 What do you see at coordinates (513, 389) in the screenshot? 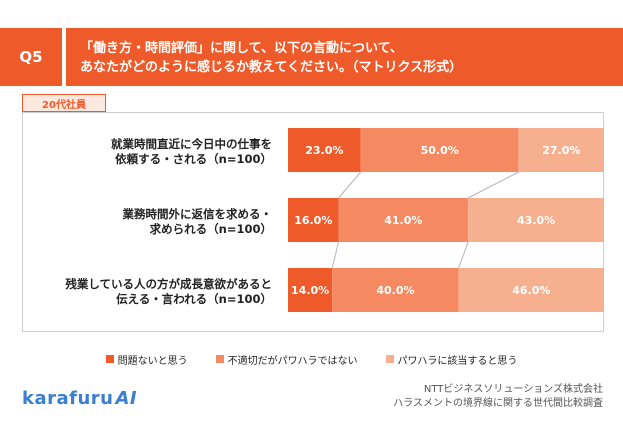
I see `source-line-1: NTTビジネスソリューションズ株式会社` at bounding box center [513, 389].